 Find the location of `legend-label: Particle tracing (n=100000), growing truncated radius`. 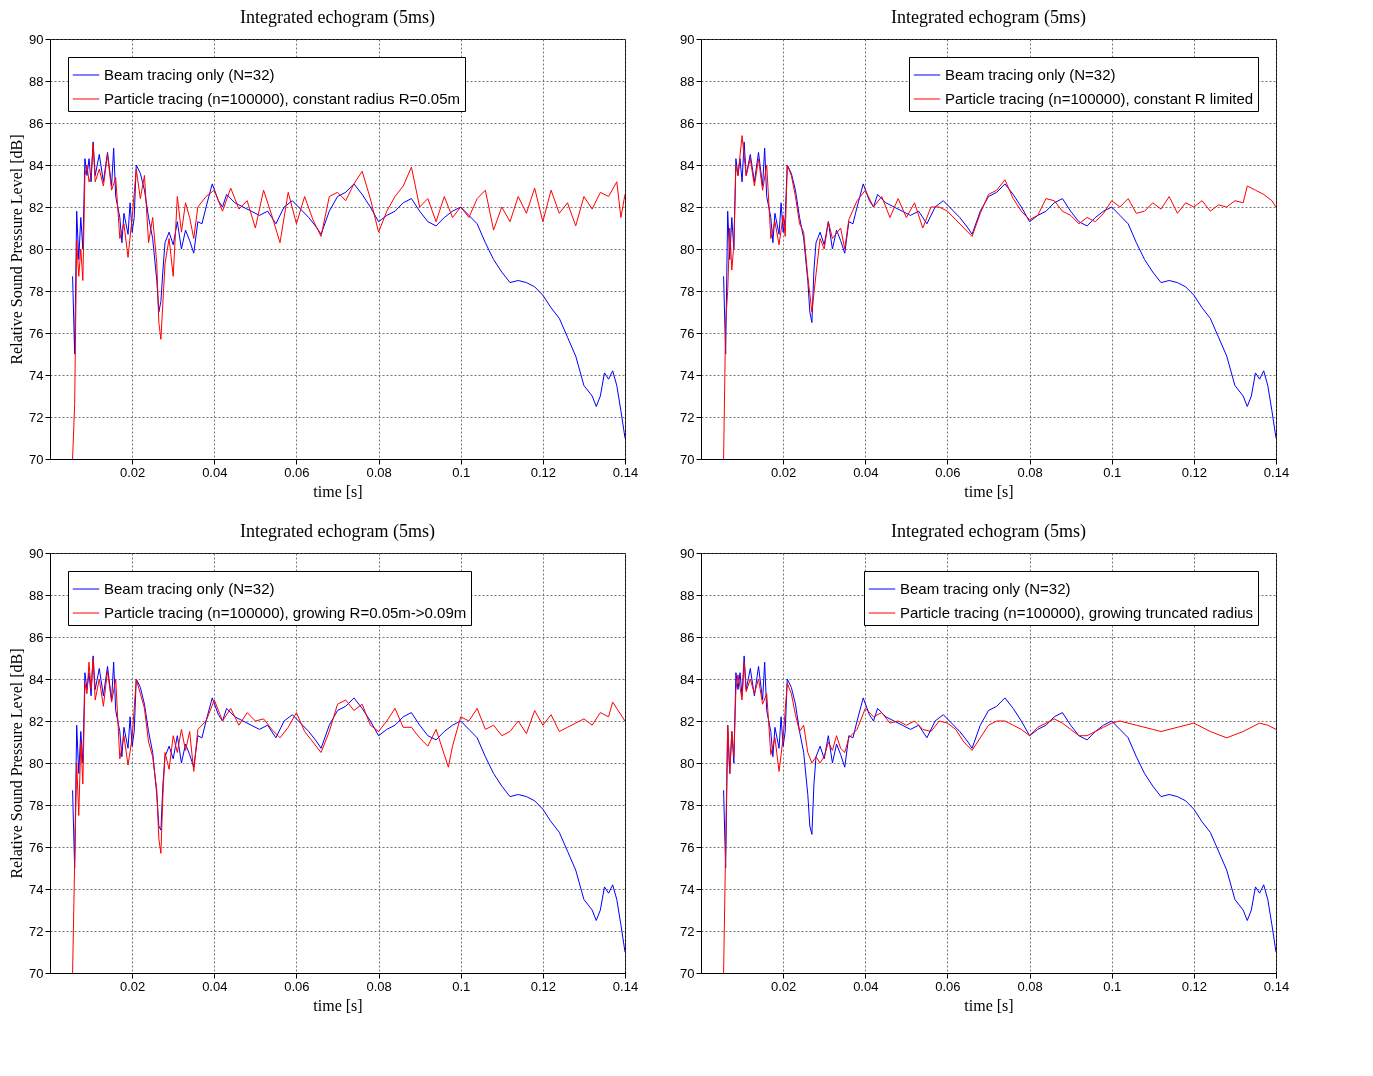

legend-label: Particle tracing (n=100000), growing truncated radius is located at coordinates (1077, 612).